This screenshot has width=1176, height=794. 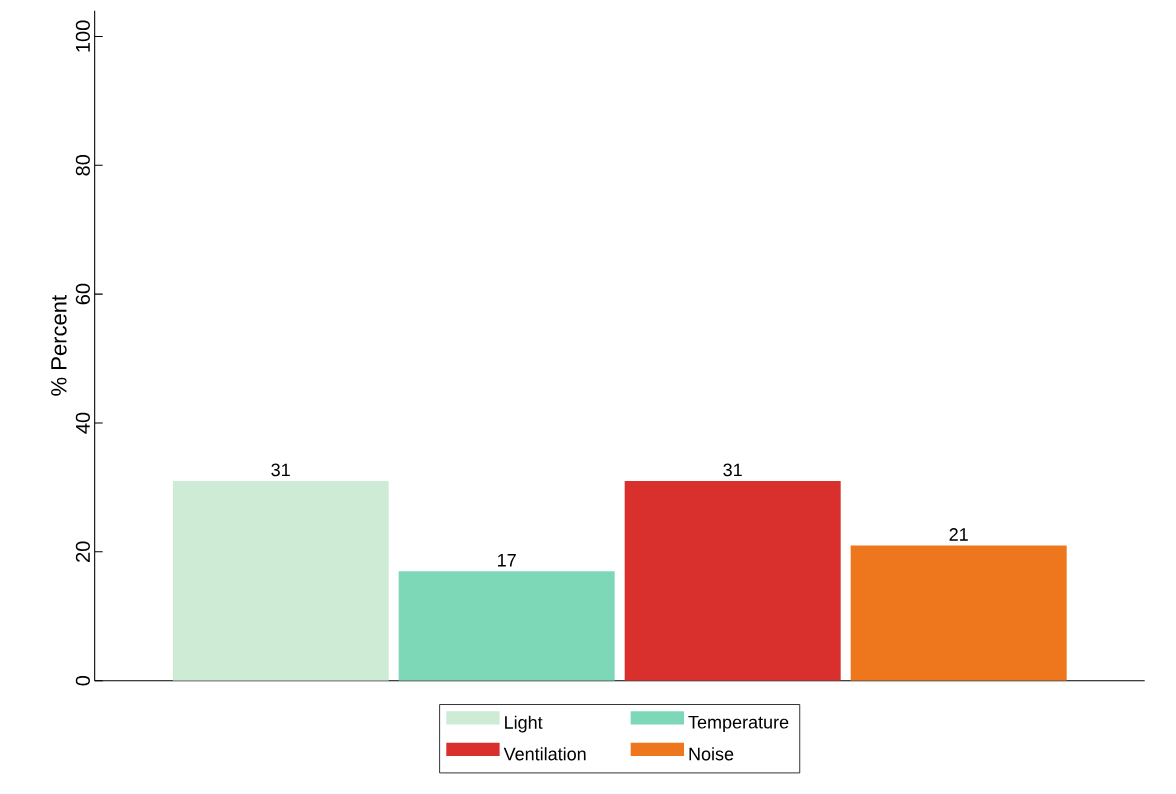 I want to click on data-label: 21, so click(x=958, y=534).